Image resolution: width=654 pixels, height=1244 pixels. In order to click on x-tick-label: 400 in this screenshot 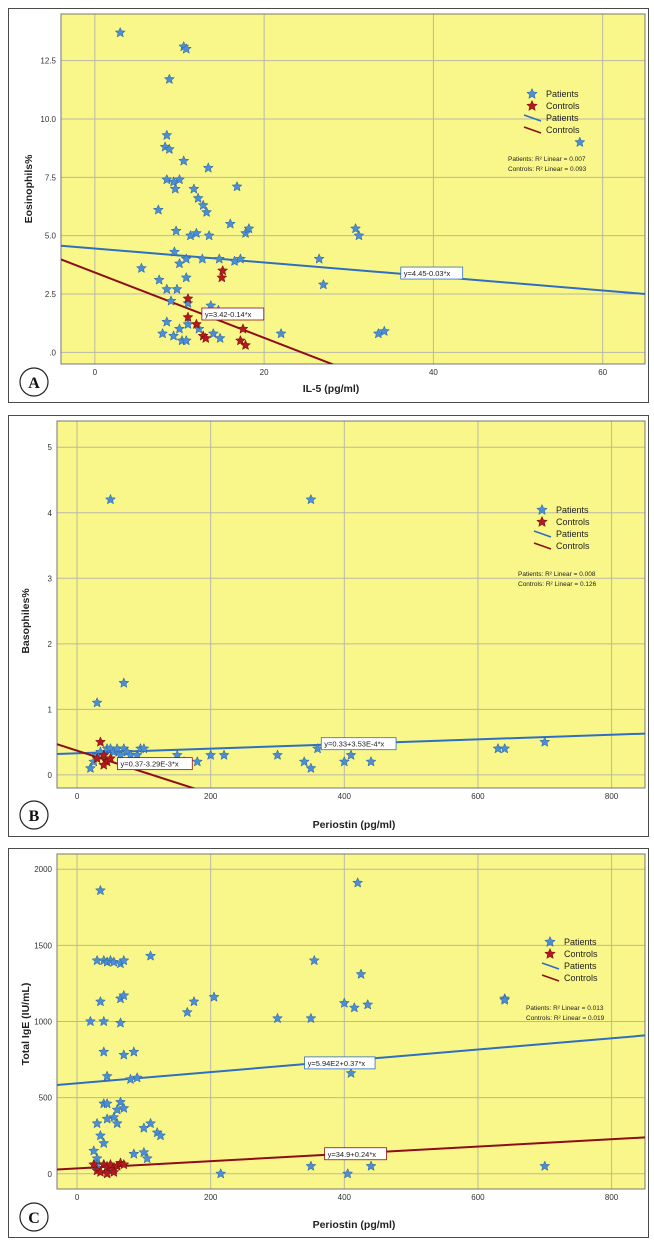, I will do `click(345, 796)`.